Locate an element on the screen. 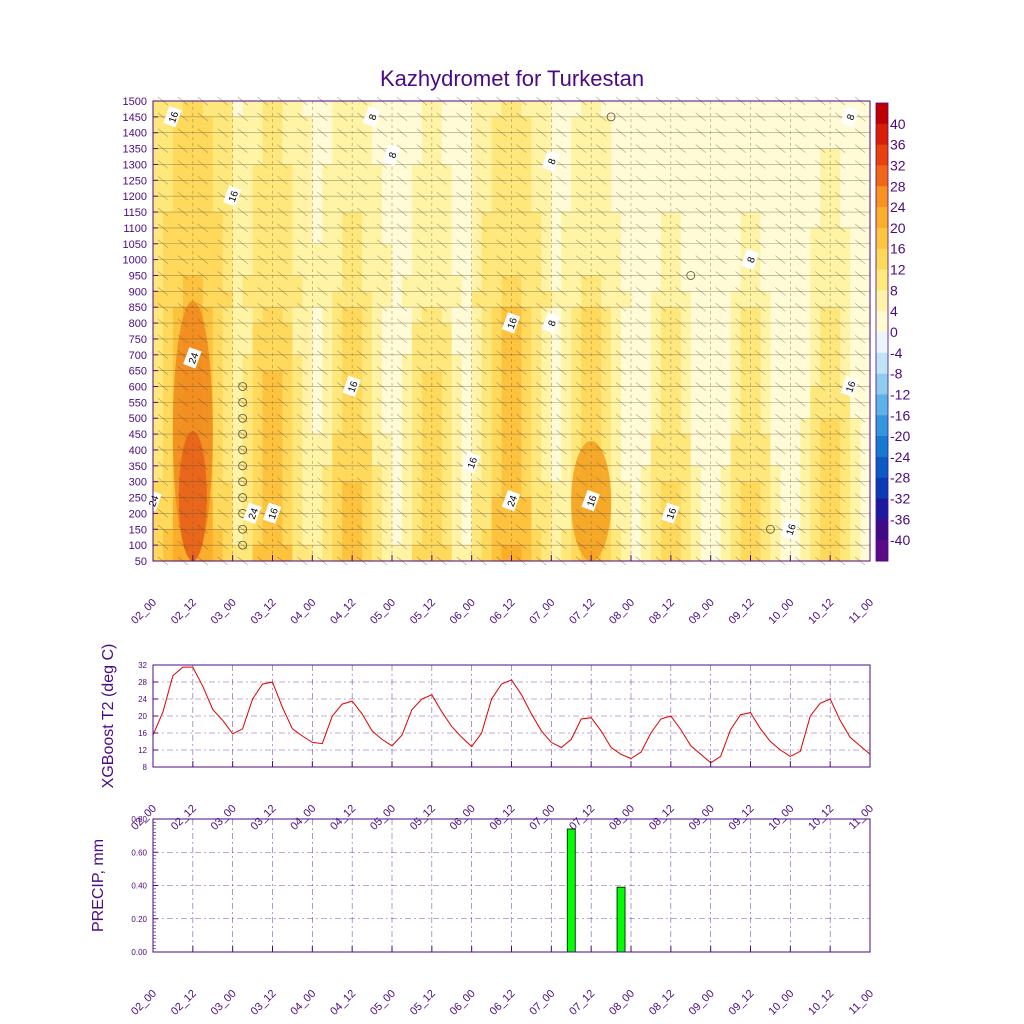 The image size is (1024, 1024). x-tick-label: 02_00 is located at coordinates (144, 612).